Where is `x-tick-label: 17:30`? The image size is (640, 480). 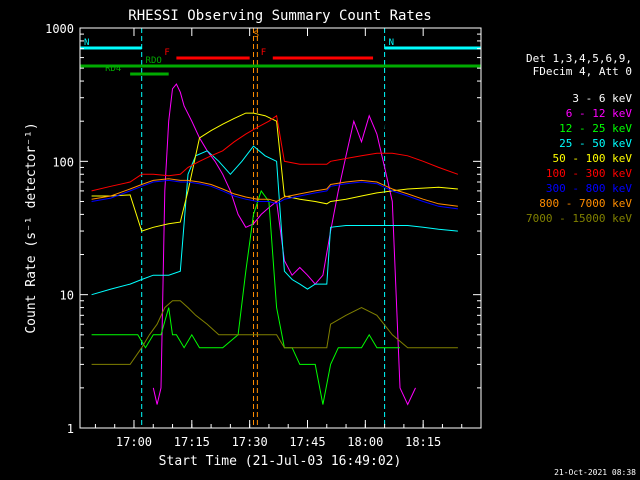
x-tick-label: 17:30 is located at coordinates (250, 442).